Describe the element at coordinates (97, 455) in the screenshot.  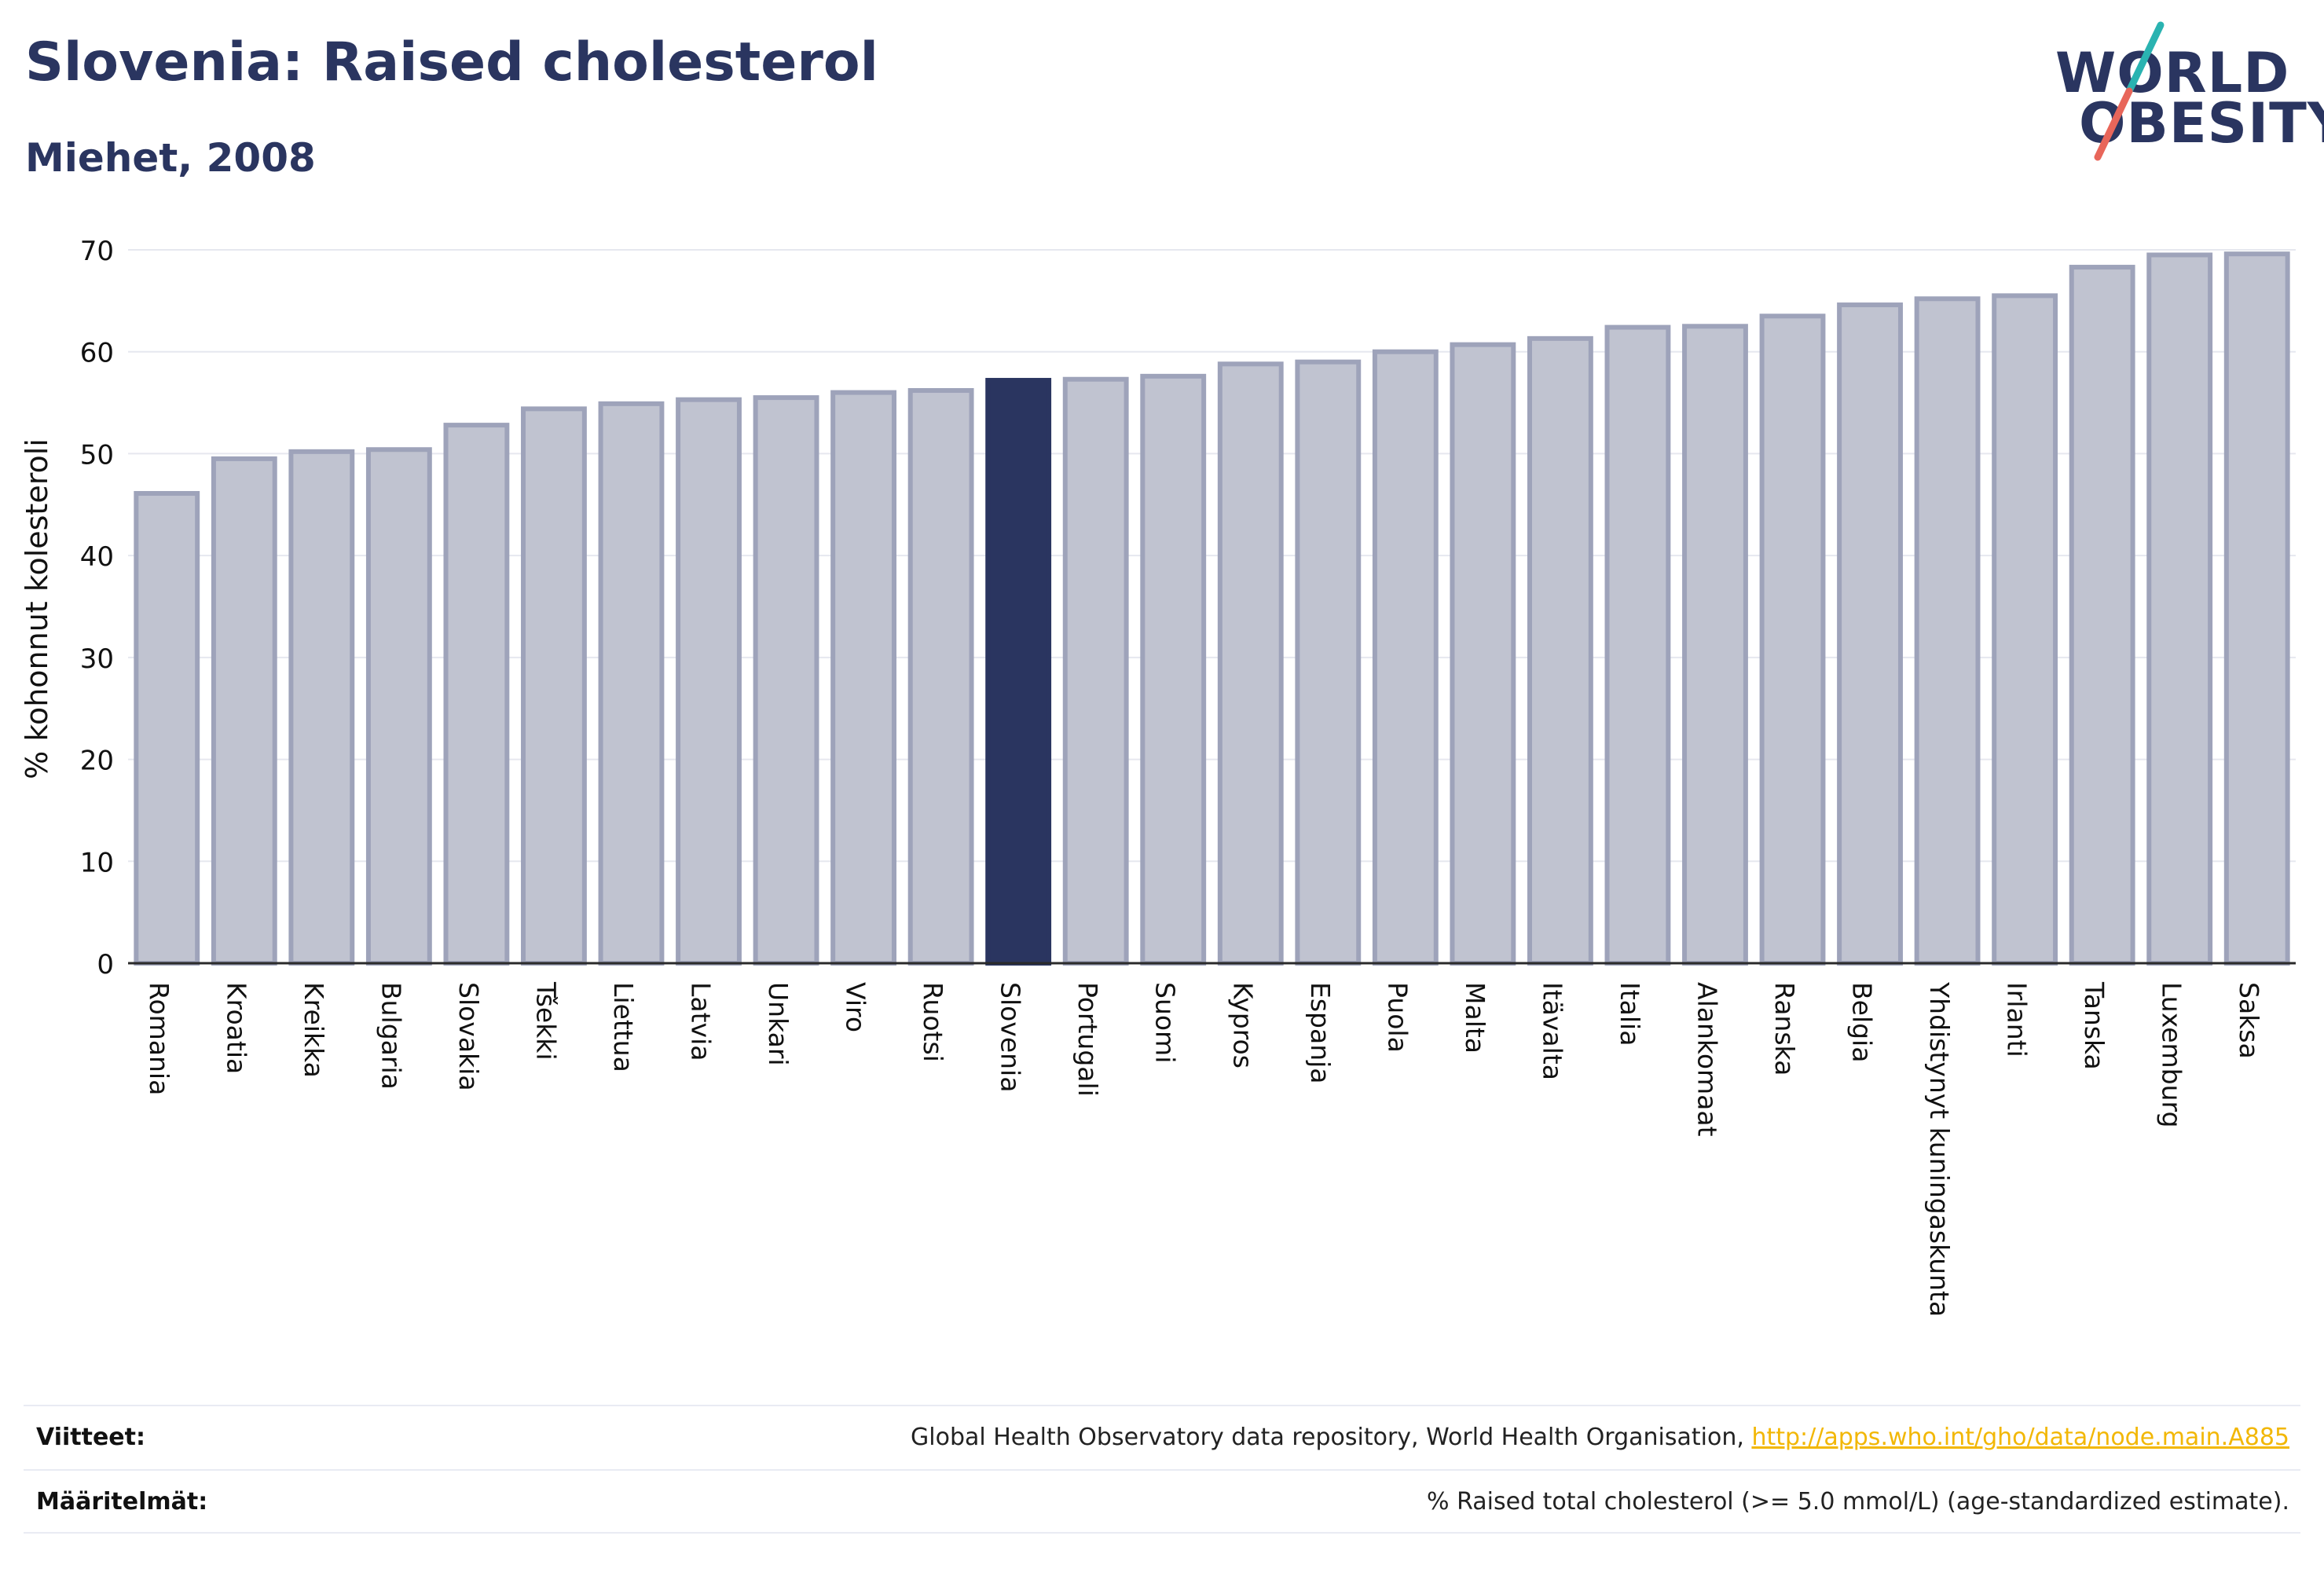
I see `y-tick-label: 50` at that location.